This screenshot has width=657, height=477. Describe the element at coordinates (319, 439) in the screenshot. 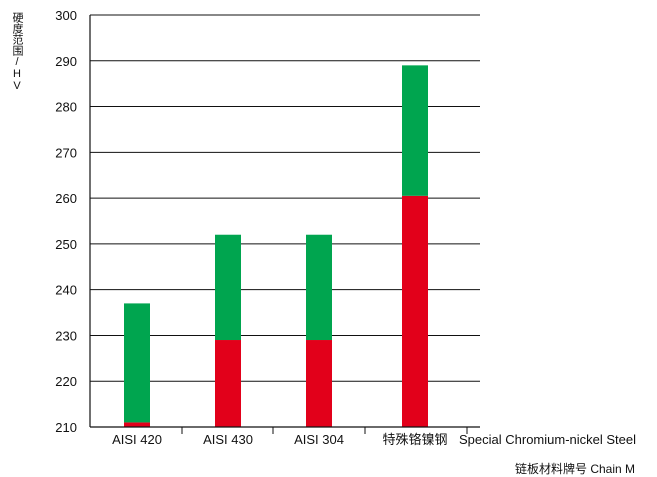

I see `x-tick-label: AISI 304` at that location.